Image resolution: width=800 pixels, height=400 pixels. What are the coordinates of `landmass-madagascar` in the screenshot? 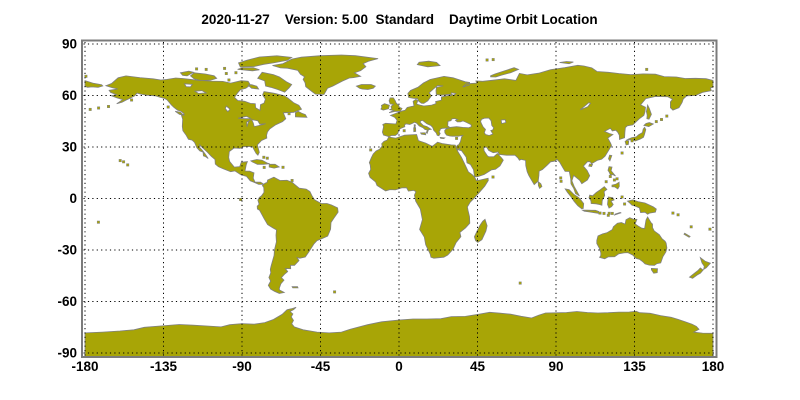 It's located at (480, 230).